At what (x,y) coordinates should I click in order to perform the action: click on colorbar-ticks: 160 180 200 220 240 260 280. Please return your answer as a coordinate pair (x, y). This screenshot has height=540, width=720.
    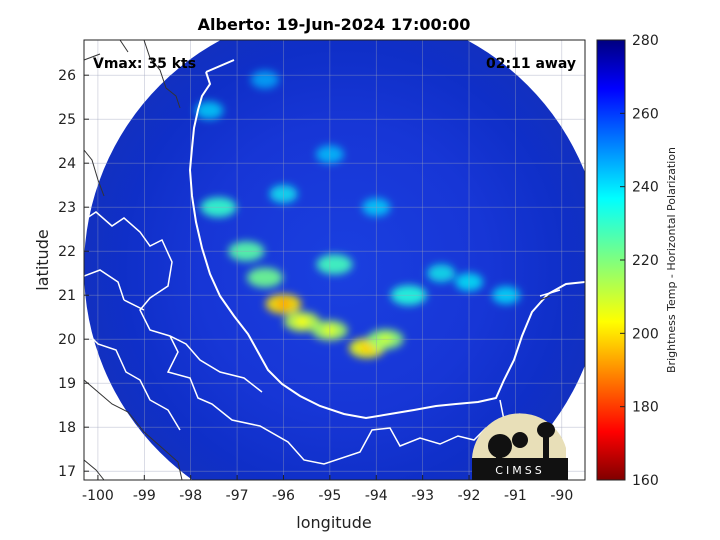
    Looking at the image, I should click on (639, 261).